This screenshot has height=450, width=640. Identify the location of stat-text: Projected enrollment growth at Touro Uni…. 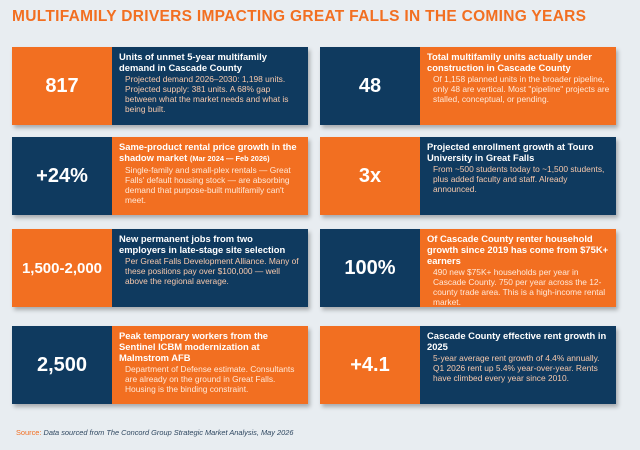
(518, 176).